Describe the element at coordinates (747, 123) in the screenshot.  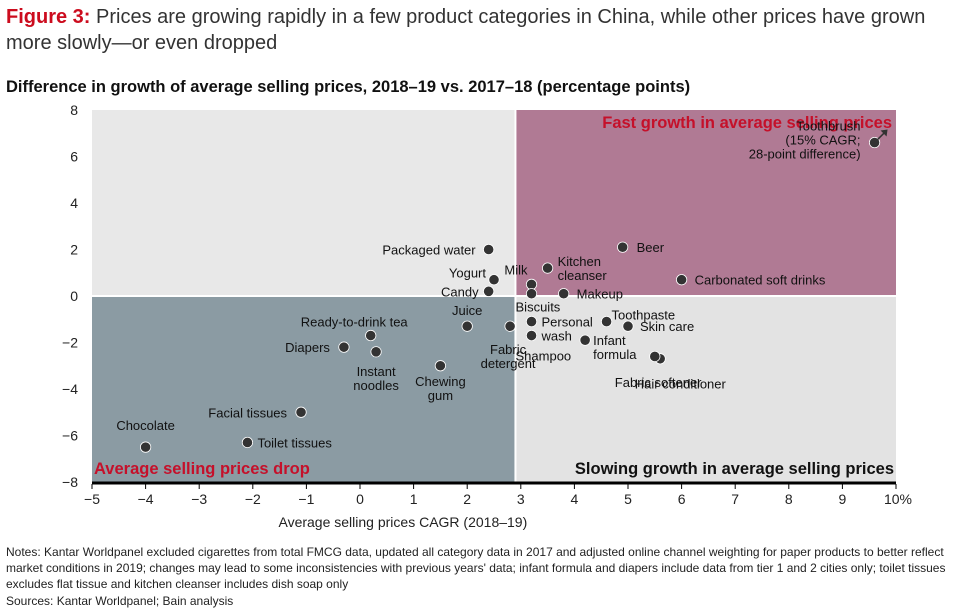
I see `fast-growth-label: Fast growth in average selling prices` at that location.